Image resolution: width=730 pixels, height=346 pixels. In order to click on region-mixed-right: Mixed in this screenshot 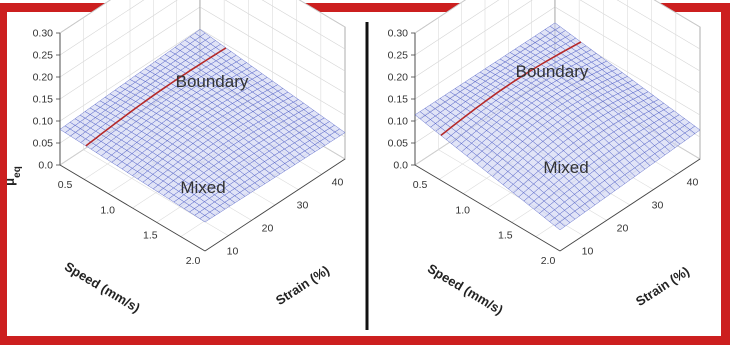, I will do `click(565, 167)`.